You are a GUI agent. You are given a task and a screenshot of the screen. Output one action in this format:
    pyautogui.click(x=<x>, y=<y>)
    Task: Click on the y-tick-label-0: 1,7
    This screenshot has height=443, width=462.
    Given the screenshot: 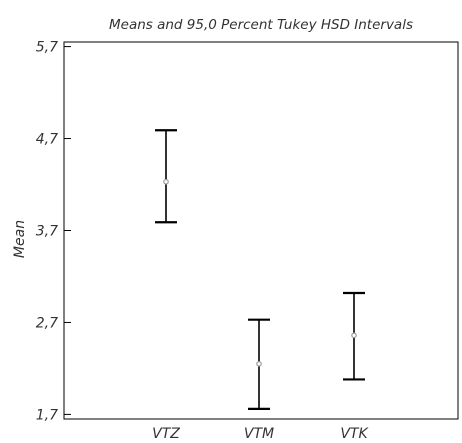 What is the action you would take?
    pyautogui.click(x=47, y=415)
    